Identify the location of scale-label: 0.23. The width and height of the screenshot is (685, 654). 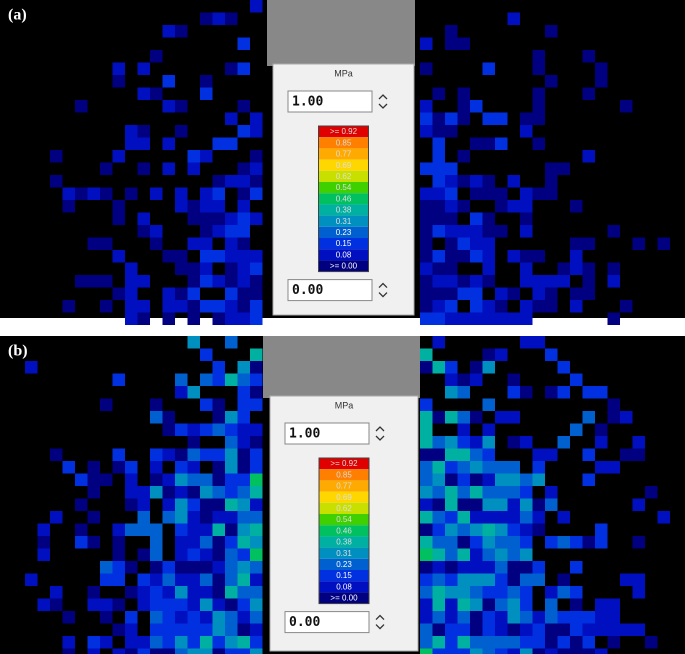
(344, 232).